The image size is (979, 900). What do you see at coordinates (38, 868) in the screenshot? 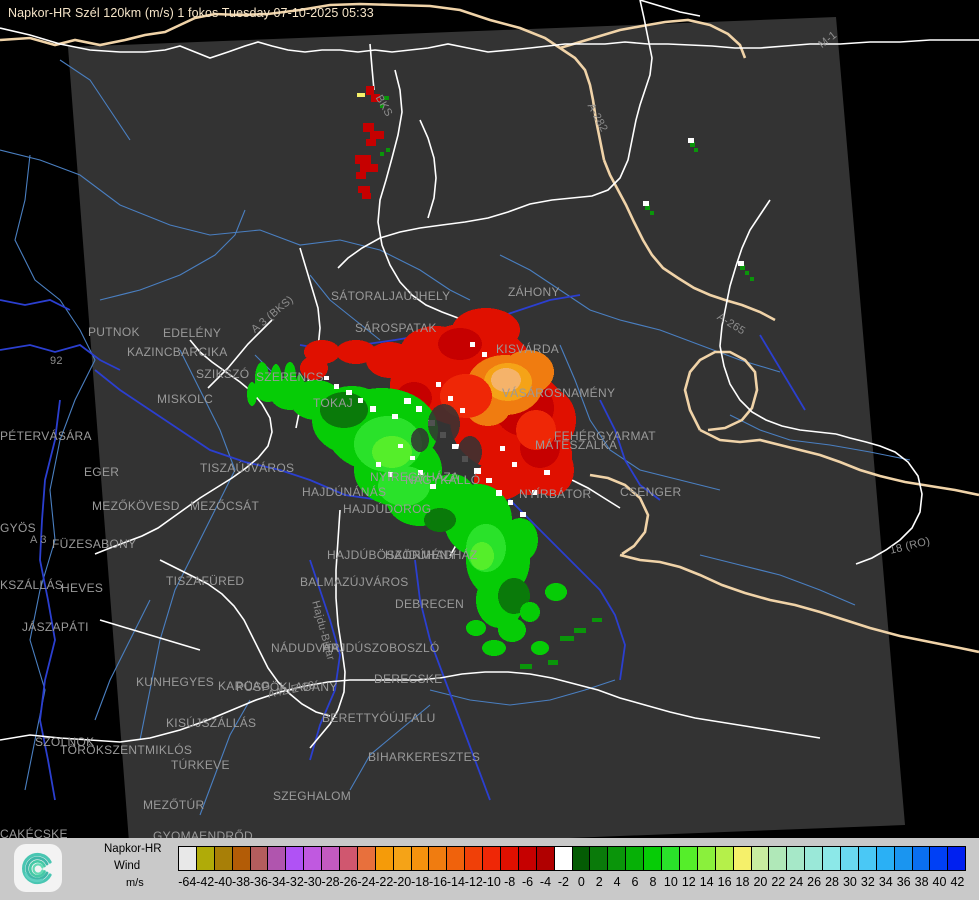
I see `spiral-logo-icon` at bounding box center [38, 868].